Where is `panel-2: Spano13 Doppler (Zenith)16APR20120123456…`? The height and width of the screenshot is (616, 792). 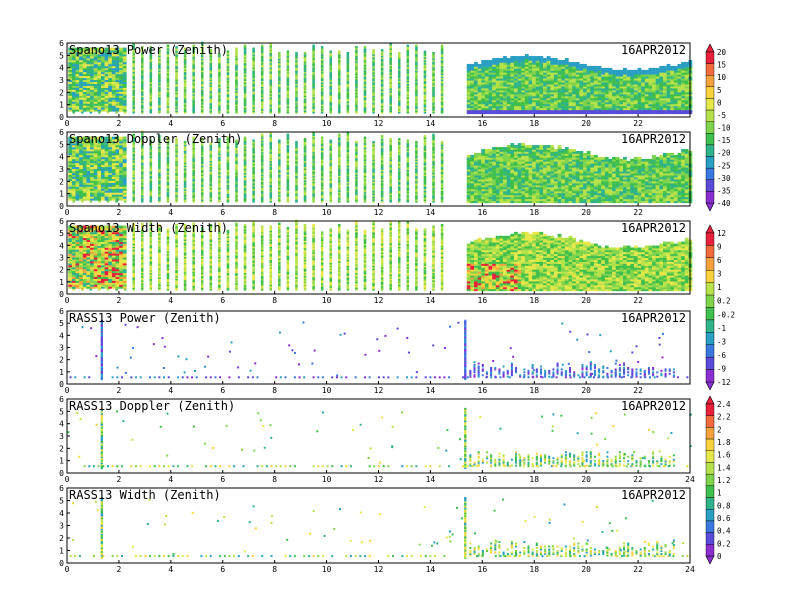
panel-2: Spano13 Doppler (Zenith)16APR20120123456… is located at coordinates (375, 172).